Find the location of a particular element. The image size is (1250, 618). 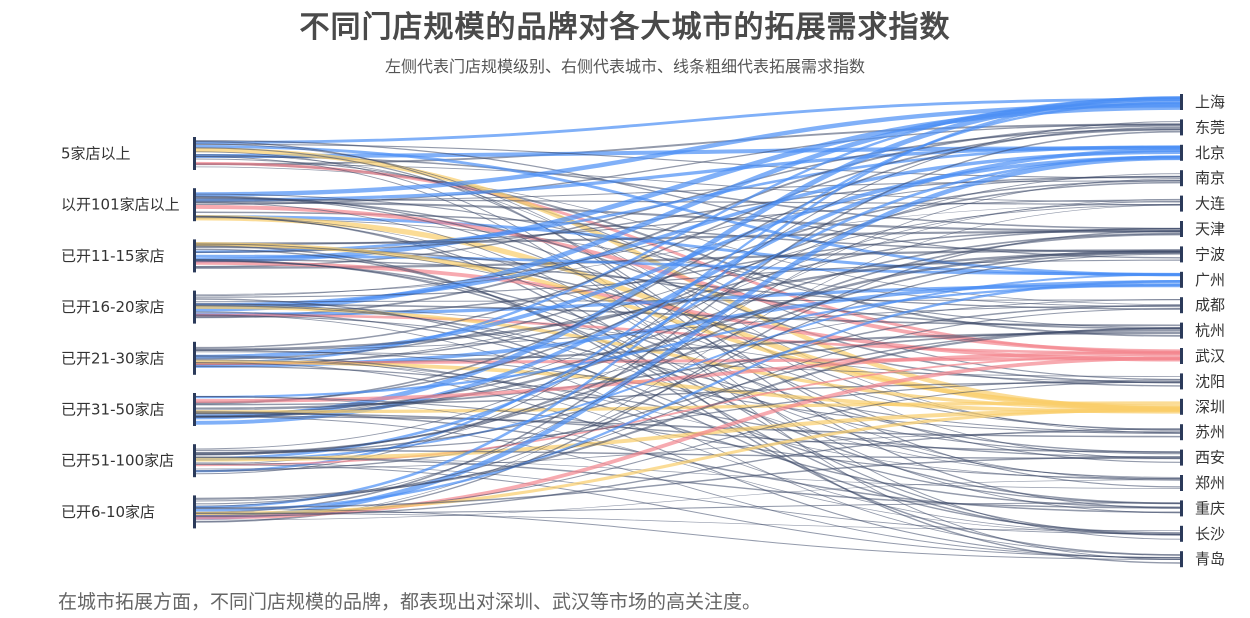

left-node-label: 已开6-10家店 is located at coordinates (108, 512).